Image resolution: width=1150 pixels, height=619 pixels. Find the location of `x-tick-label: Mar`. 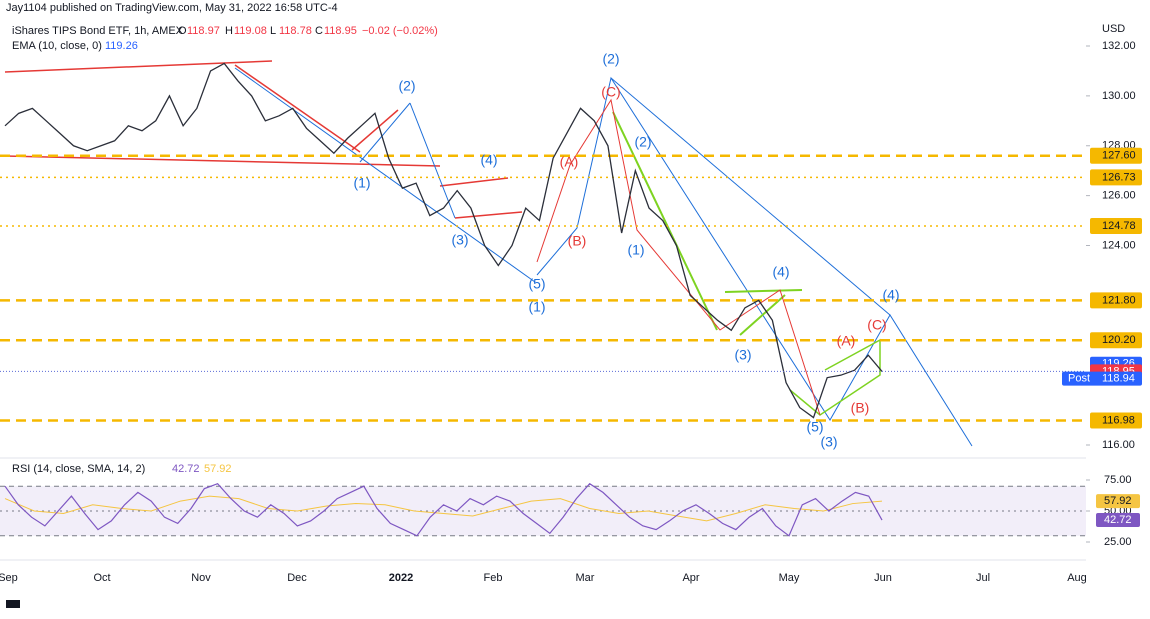

x-tick-label: Mar is located at coordinates (585, 578).